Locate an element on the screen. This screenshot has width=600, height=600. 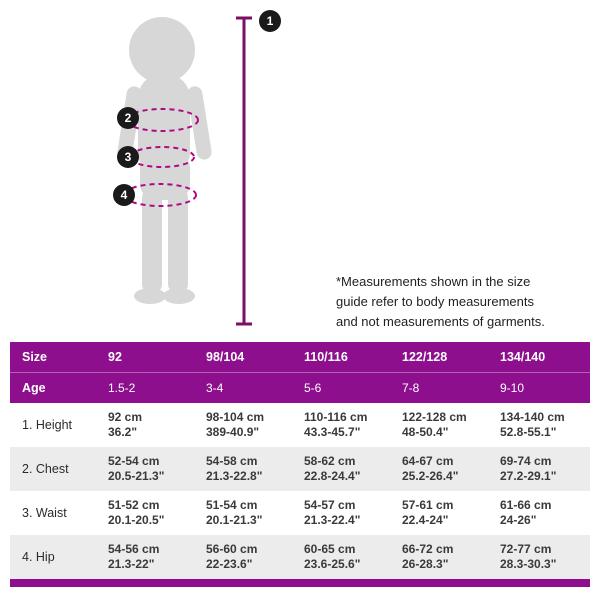
size-col-2: 98/104 is located at coordinates (225, 357).